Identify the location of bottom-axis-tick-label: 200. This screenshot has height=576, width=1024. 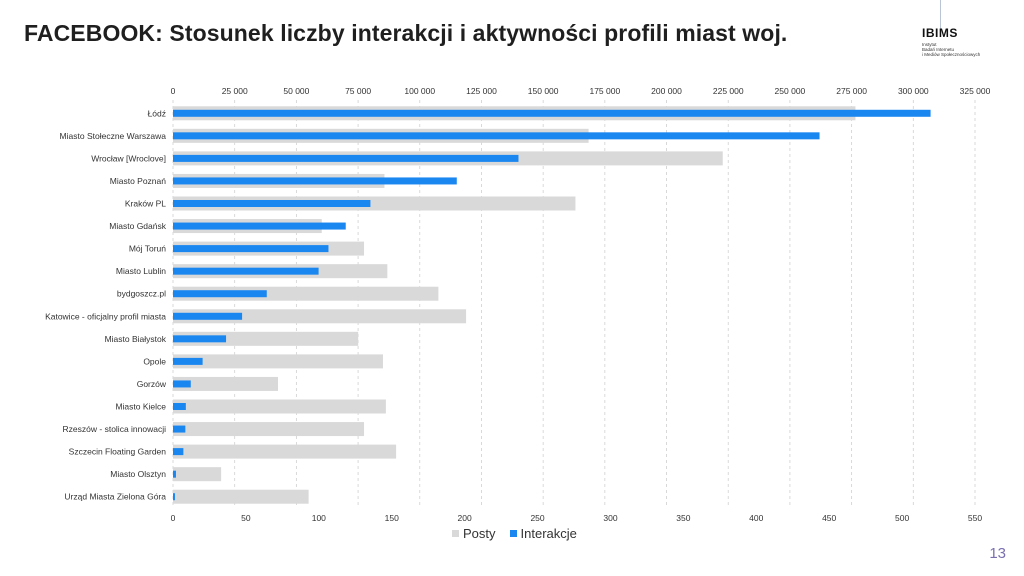
(465, 518).